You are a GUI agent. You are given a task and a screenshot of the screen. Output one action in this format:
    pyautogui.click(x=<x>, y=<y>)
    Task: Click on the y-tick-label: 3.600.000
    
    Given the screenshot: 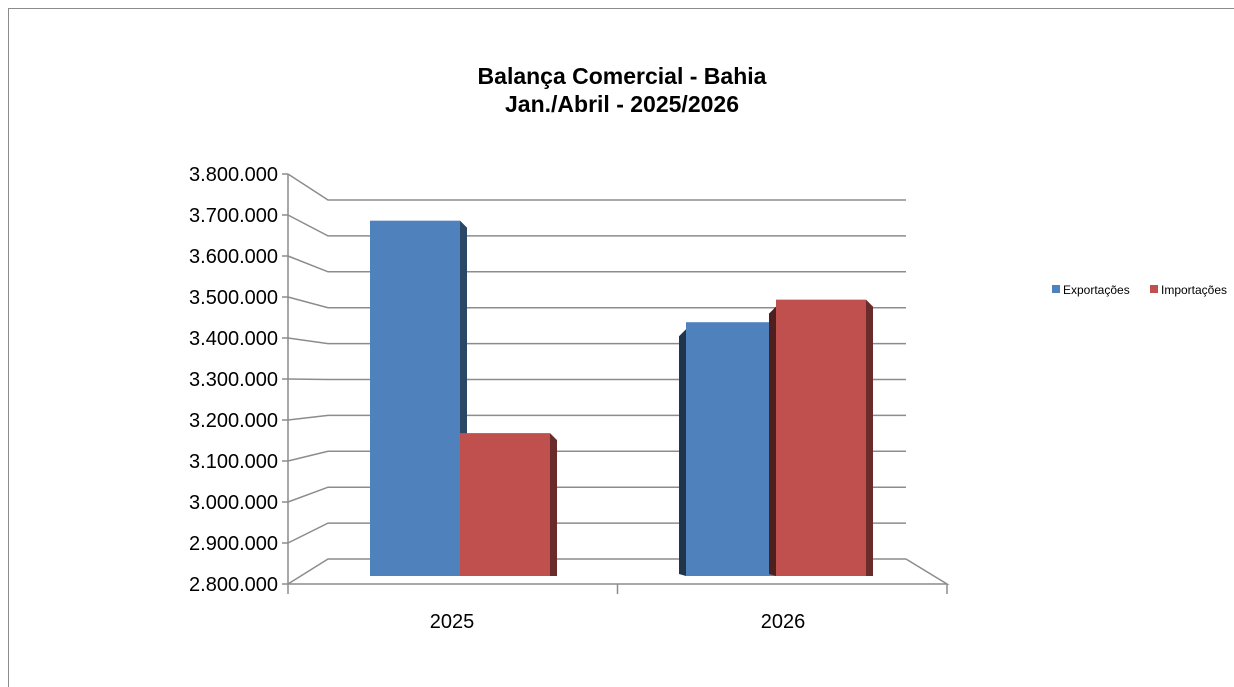 What is the action you would take?
    pyautogui.click(x=233, y=257)
    